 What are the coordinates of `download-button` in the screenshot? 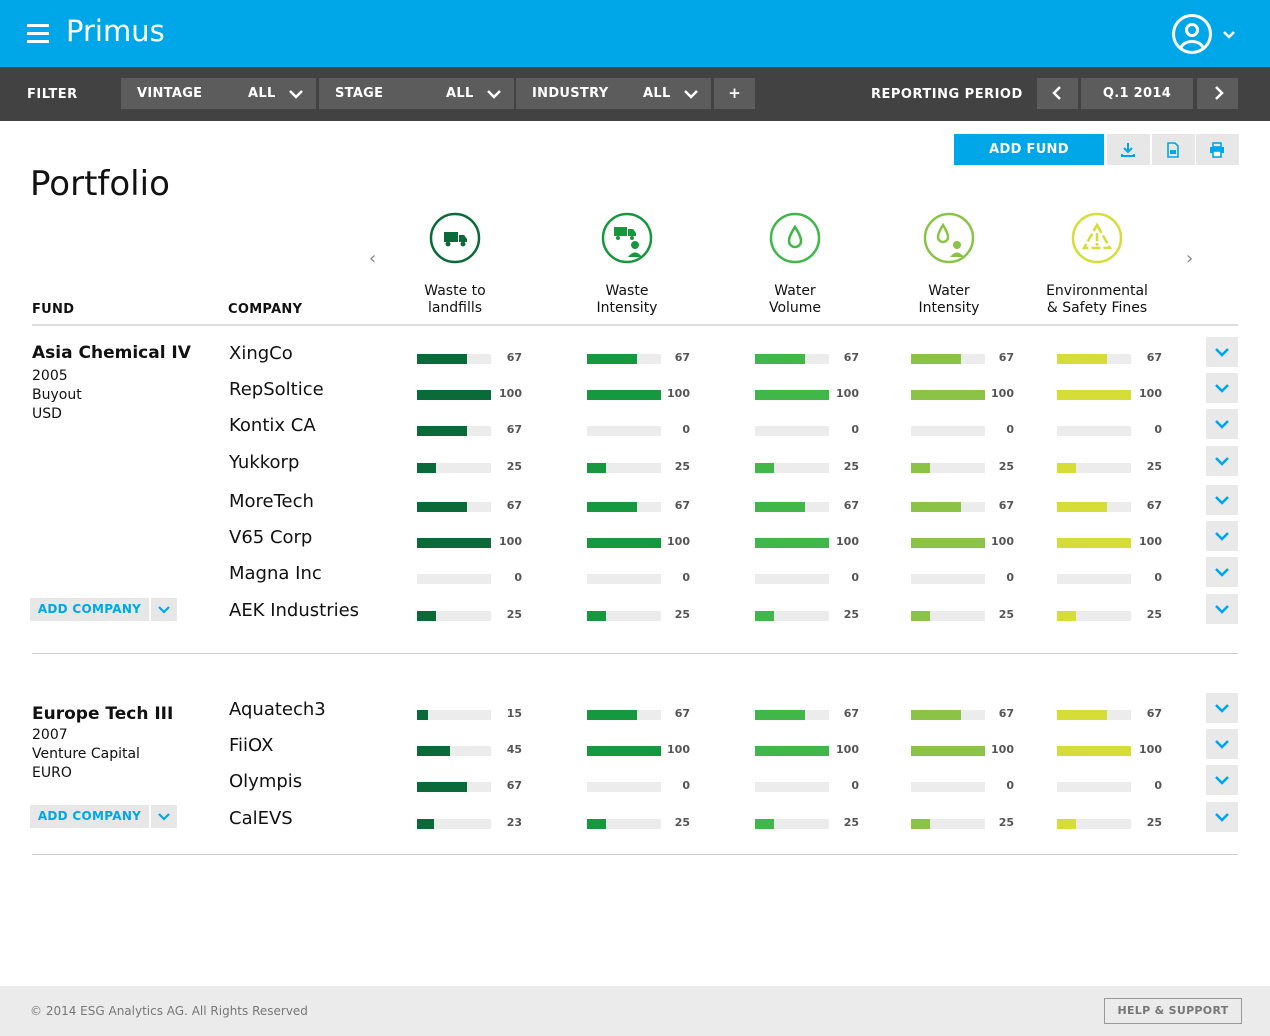 It's located at (1128, 149).